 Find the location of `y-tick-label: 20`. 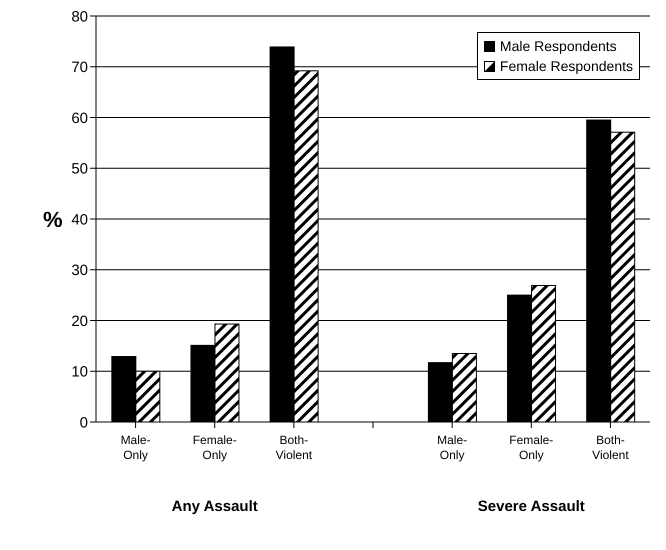

y-tick-label: 20 is located at coordinates (79, 321).